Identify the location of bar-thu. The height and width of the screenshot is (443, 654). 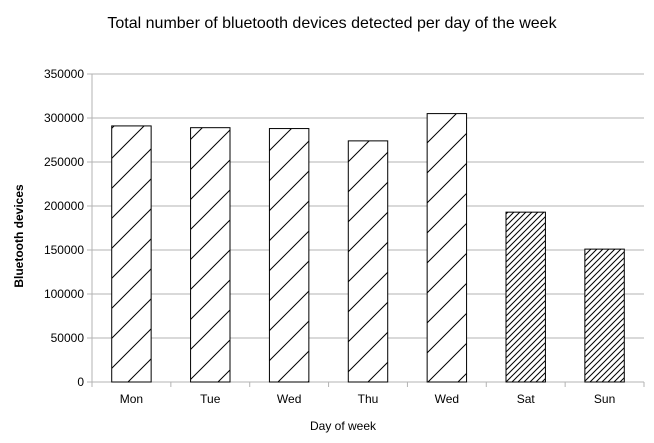
(368, 261).